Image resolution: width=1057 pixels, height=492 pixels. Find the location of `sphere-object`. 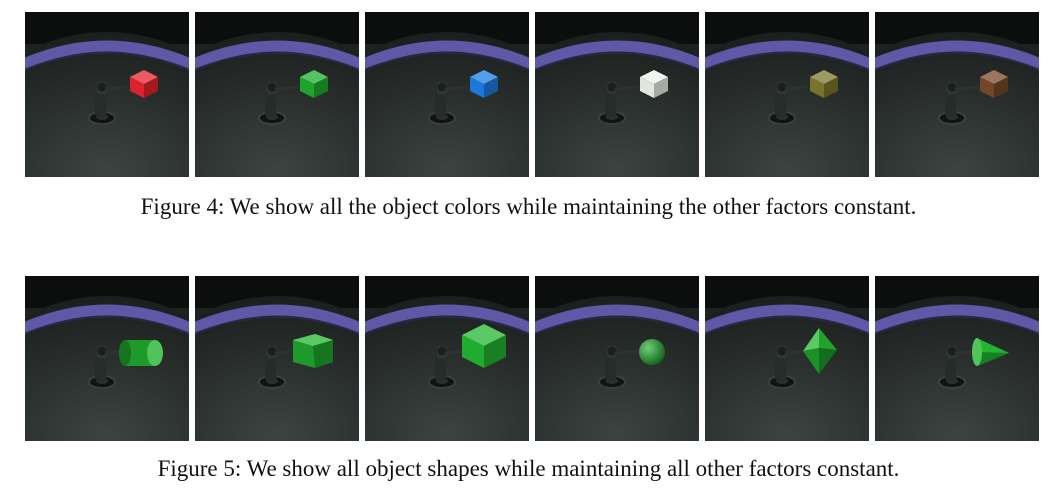

sphere-object is located at coordinates (652, 352).